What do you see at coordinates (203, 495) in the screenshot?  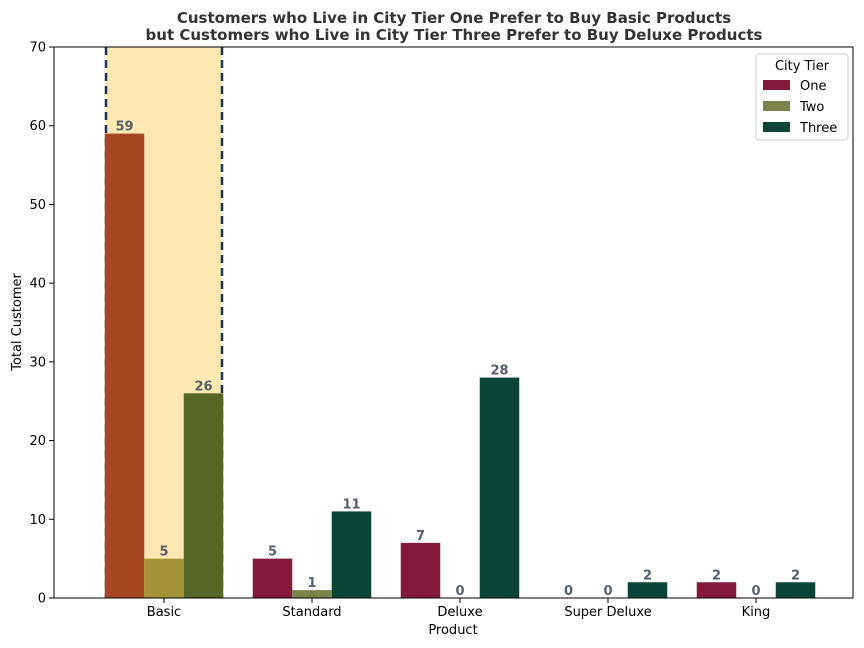 I see `bar-basic-three` at bounding box center [203, 495].